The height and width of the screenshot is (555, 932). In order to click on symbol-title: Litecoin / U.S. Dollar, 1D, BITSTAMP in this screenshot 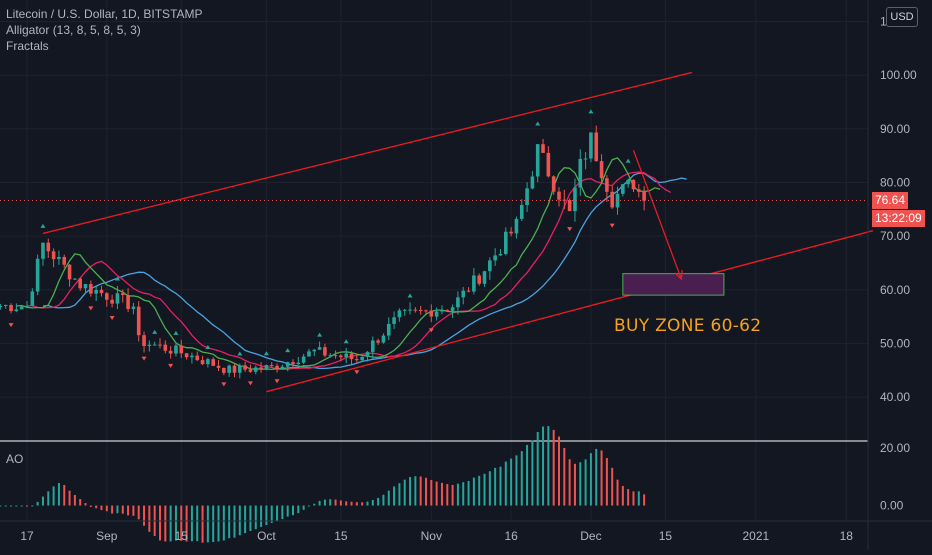, I will do `click(104, 14)`.